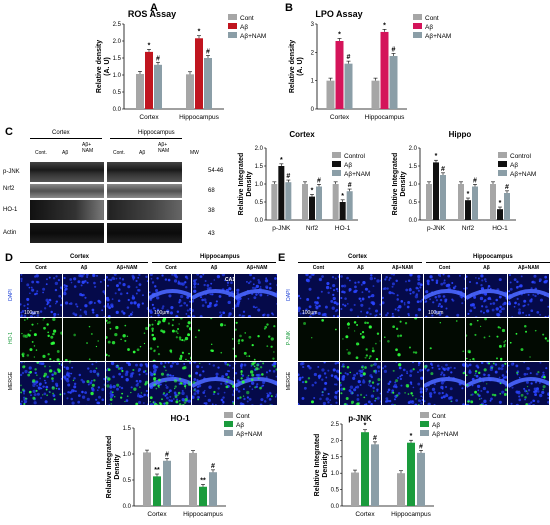 Image resolution: width=550 pixels, height=525 pixels. What do you see at coordinates (302, 134) in the screenshot?
I see `chart-title: Cortex` at bounding box center [302, 134].